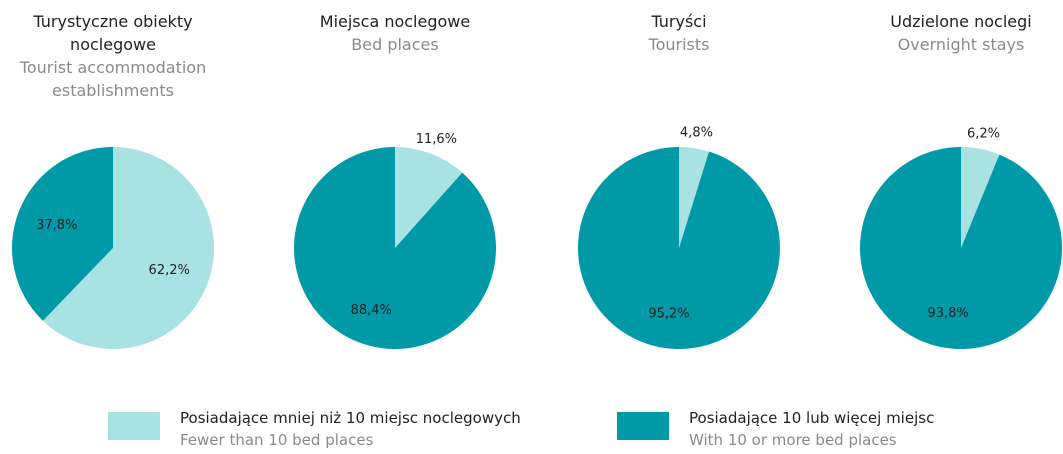 This screenshot has width=1063, height=454. What do you see at coordinates (113, 33) in the screenshot?
I see `chart-title: Turystyczne obiekty noclegowe` at bounding box center [113, 33].